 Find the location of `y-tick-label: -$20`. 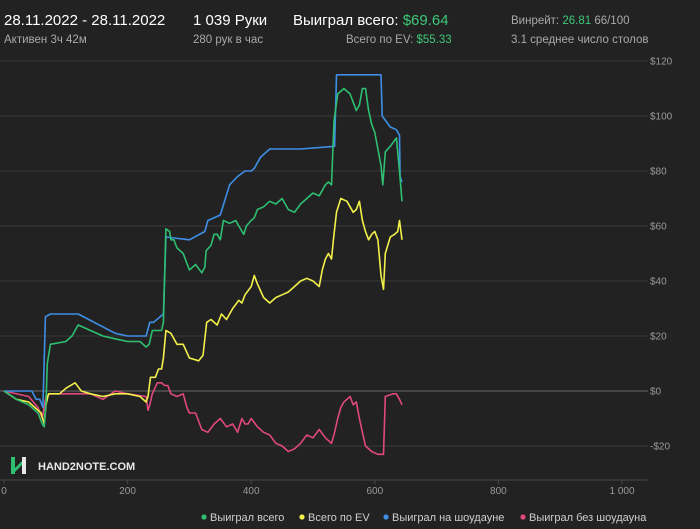

y-tick-label: -$20 is located at coordinates (660, 447).